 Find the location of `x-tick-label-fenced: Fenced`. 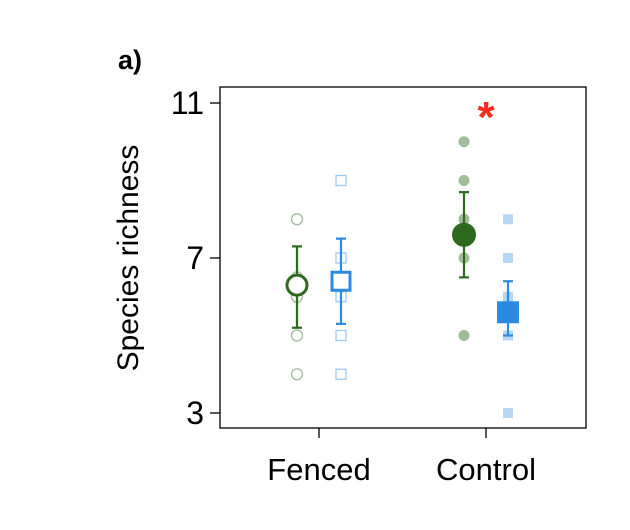

x-tick-label-fenced: Fenced is located at coordinates (318, 469).